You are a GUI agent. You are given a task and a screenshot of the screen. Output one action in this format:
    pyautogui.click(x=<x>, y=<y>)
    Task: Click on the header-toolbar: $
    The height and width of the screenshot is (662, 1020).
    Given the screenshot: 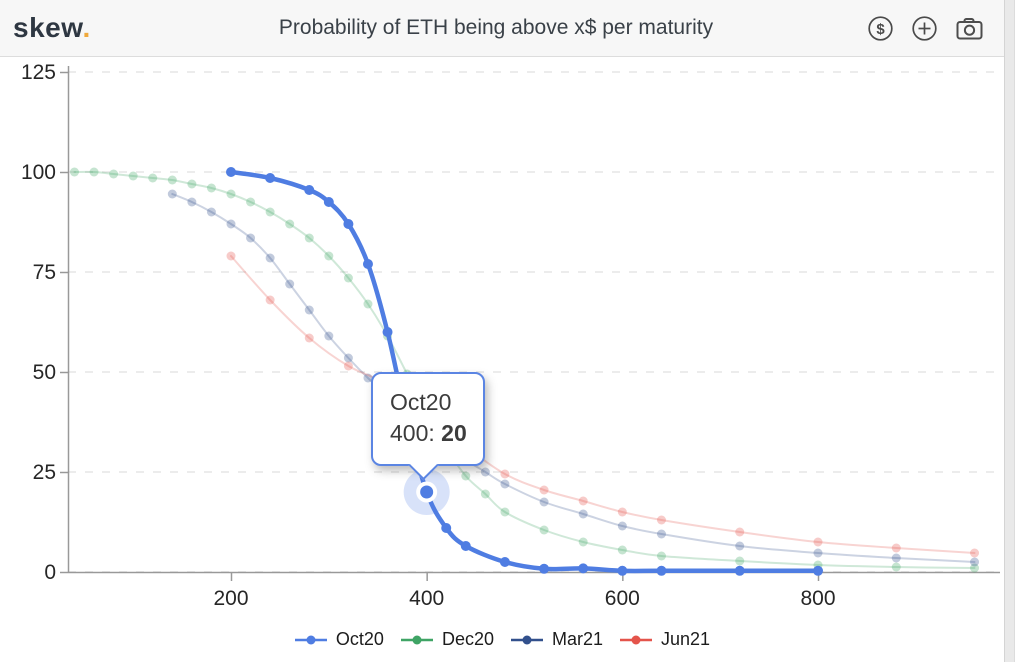 What is the action you would take?
    pyautogui.click(x=919, y=28)
    